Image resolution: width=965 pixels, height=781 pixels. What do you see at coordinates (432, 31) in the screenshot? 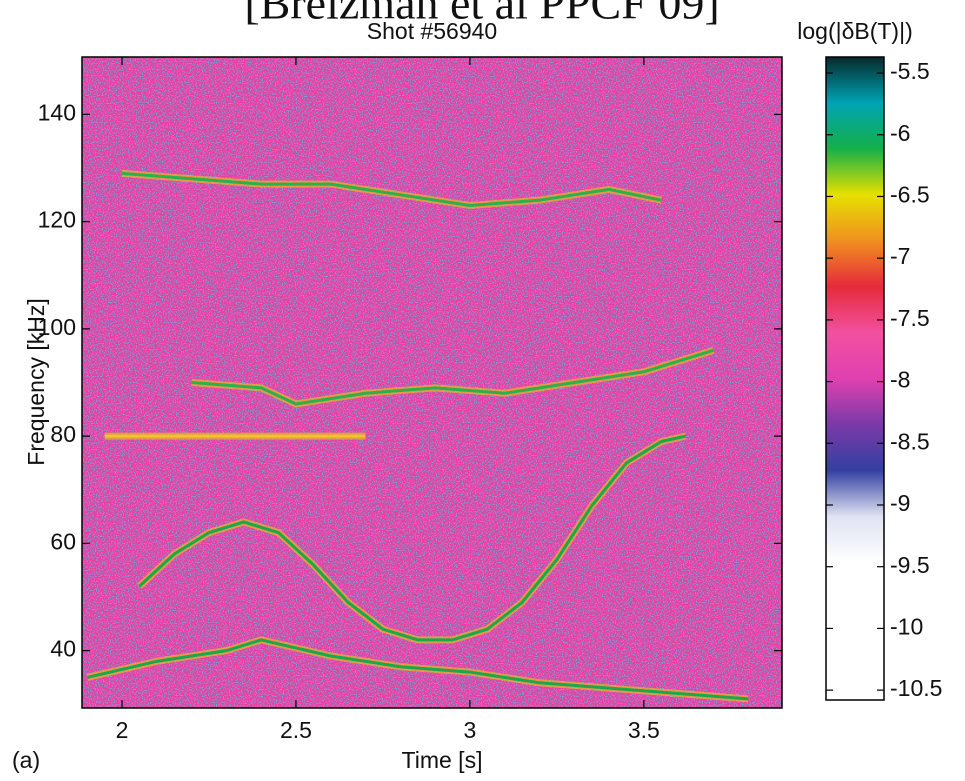
I see `chart-title: Shot #56940` at bounding box center [432, 31].